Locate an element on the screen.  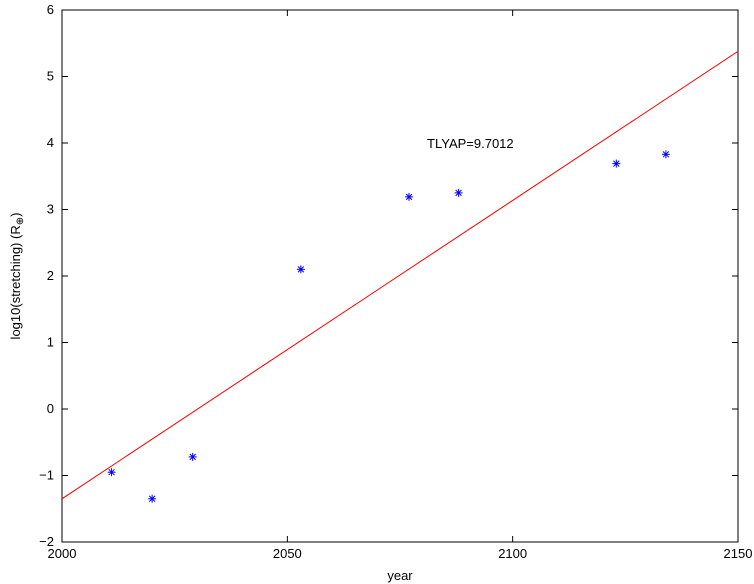
y-axis-label-subscript: ⊕ is located at coordinates (20, 221).